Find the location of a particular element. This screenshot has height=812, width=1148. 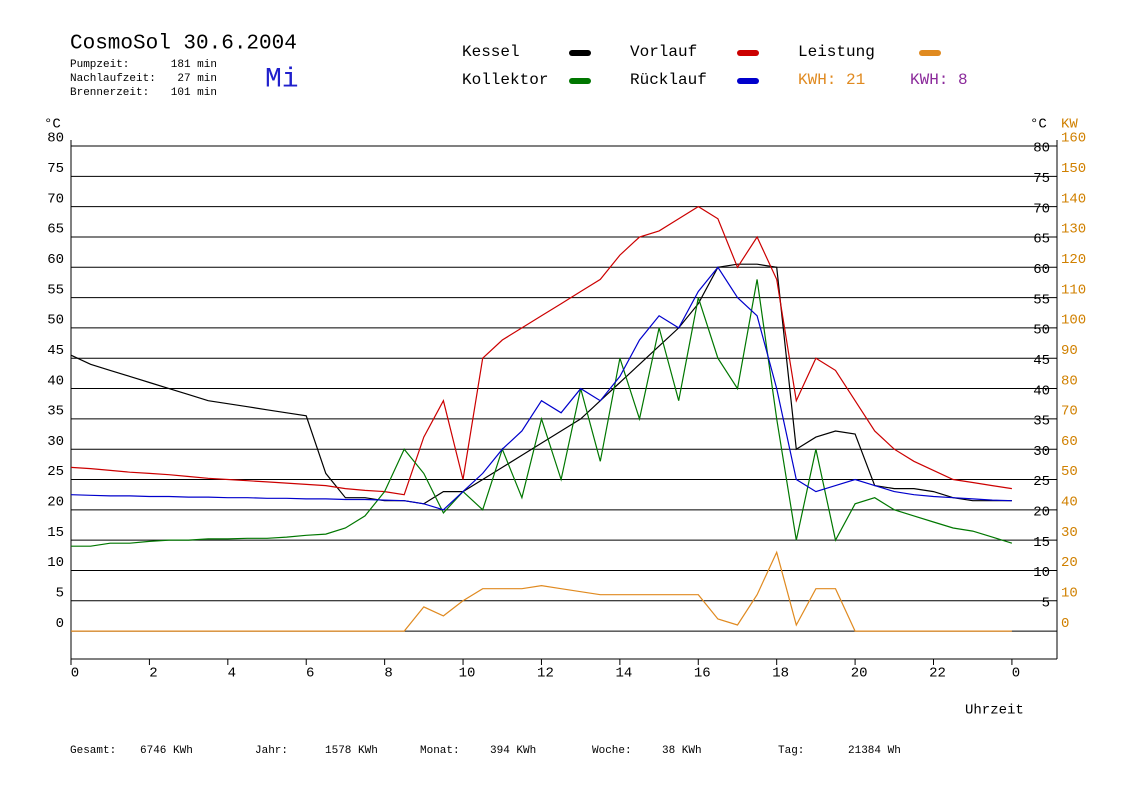

info-value: 181 min is located at coordinates (194, 65).